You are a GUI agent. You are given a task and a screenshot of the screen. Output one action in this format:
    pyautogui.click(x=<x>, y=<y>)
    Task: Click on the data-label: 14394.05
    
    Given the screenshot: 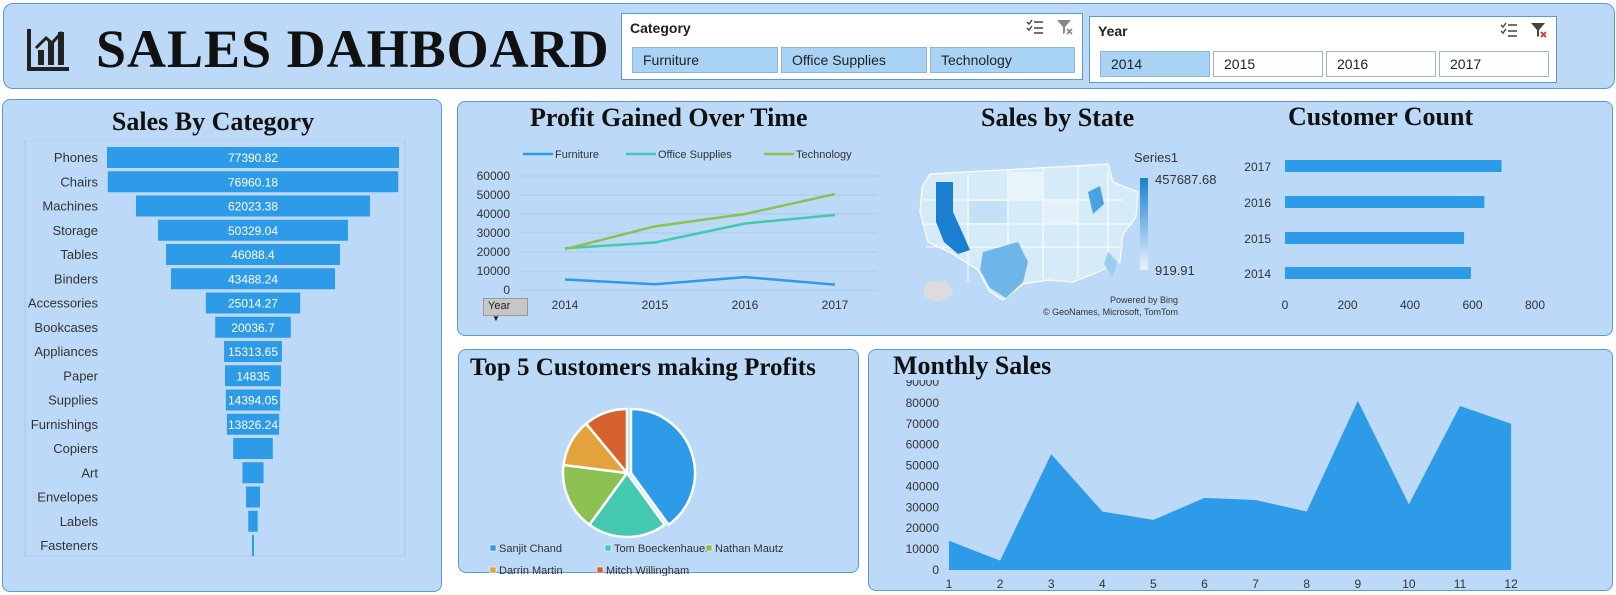 What is the action you would take?
    pyautogui.click(x=253, y=401)
    